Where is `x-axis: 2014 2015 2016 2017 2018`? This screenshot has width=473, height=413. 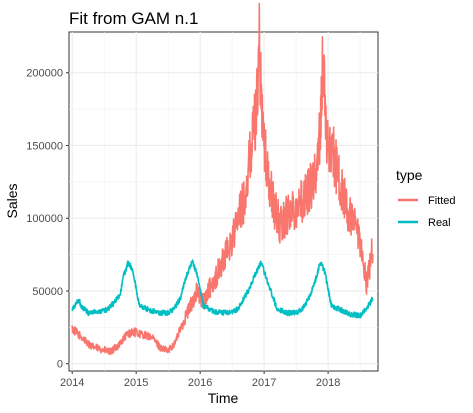
x-axis: 2014 2015 2016 2017 2018 is located at coordinates (200, 380).